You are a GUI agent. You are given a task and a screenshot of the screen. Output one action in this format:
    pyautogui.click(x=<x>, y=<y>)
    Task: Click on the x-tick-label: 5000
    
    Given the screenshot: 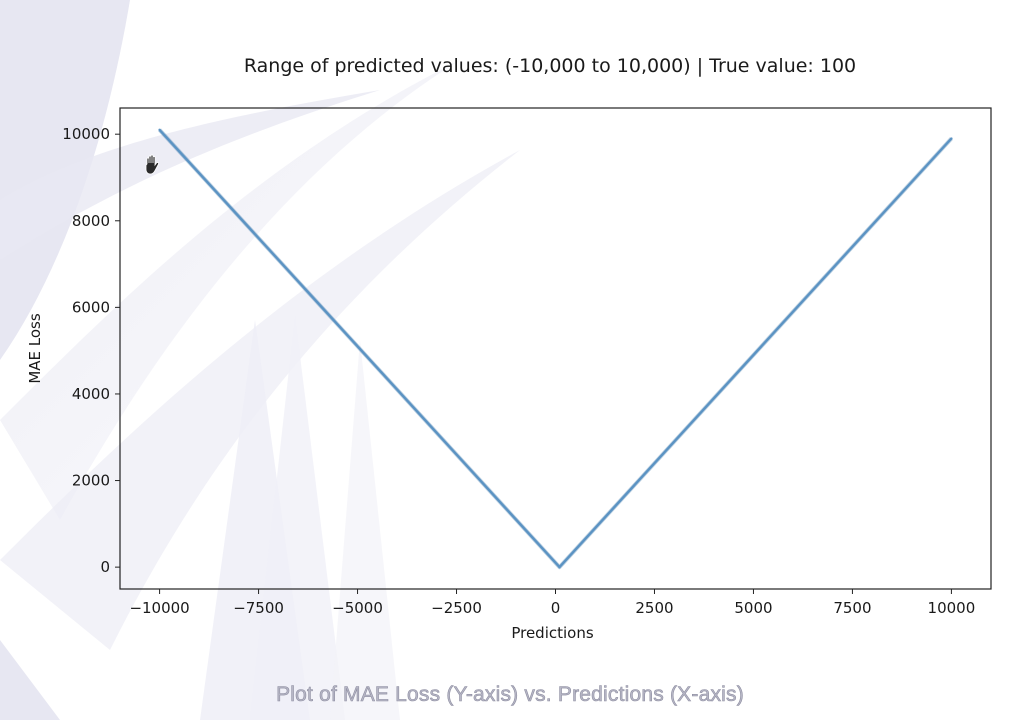 What is the action you would take?
    pyautogui.click(x=753, y=608)
    